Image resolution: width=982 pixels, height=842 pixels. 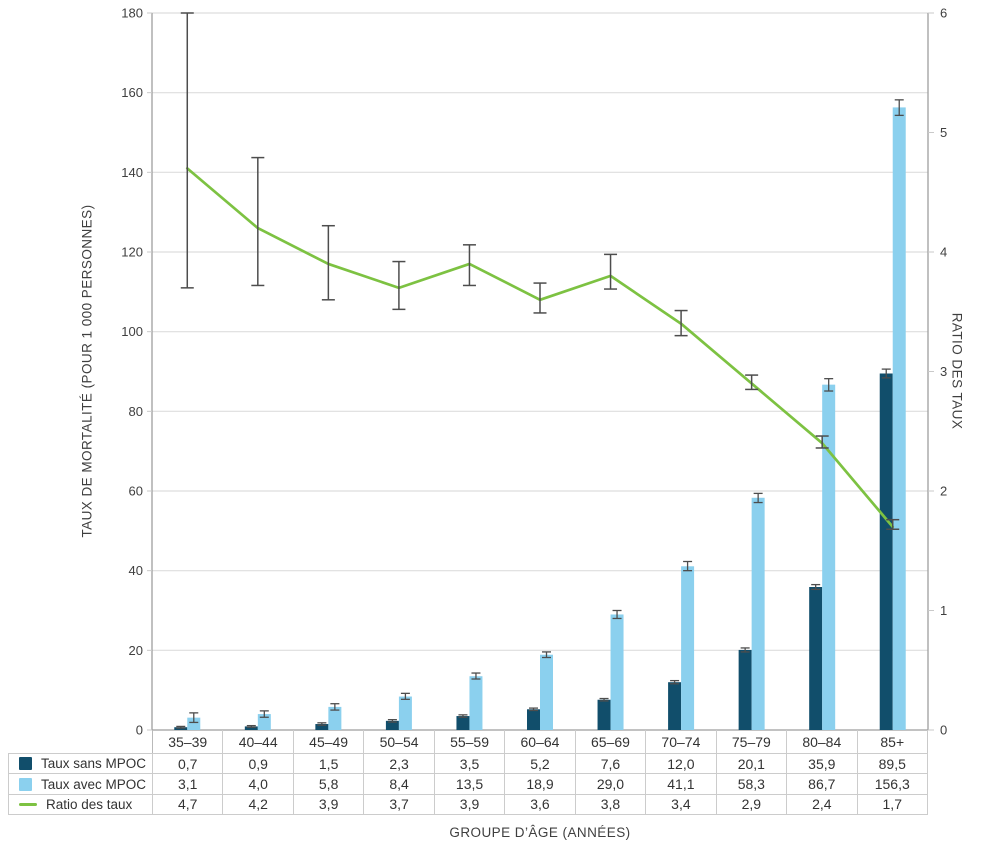 I want to click on legend-item-taux-avec-mpoc: Taux avec MPOC, so click(x=80, y=784).